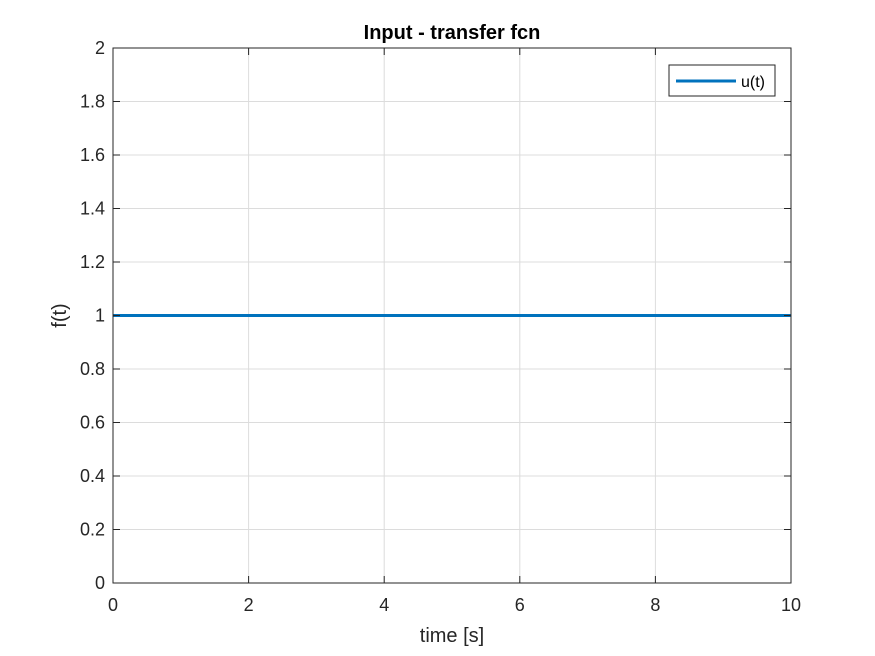 The image size is (875, 656). What do you see at coordinates (92, 369) in the screenshot?
I see `y-tick-label: 0.8` at bounding box center [92, 369].